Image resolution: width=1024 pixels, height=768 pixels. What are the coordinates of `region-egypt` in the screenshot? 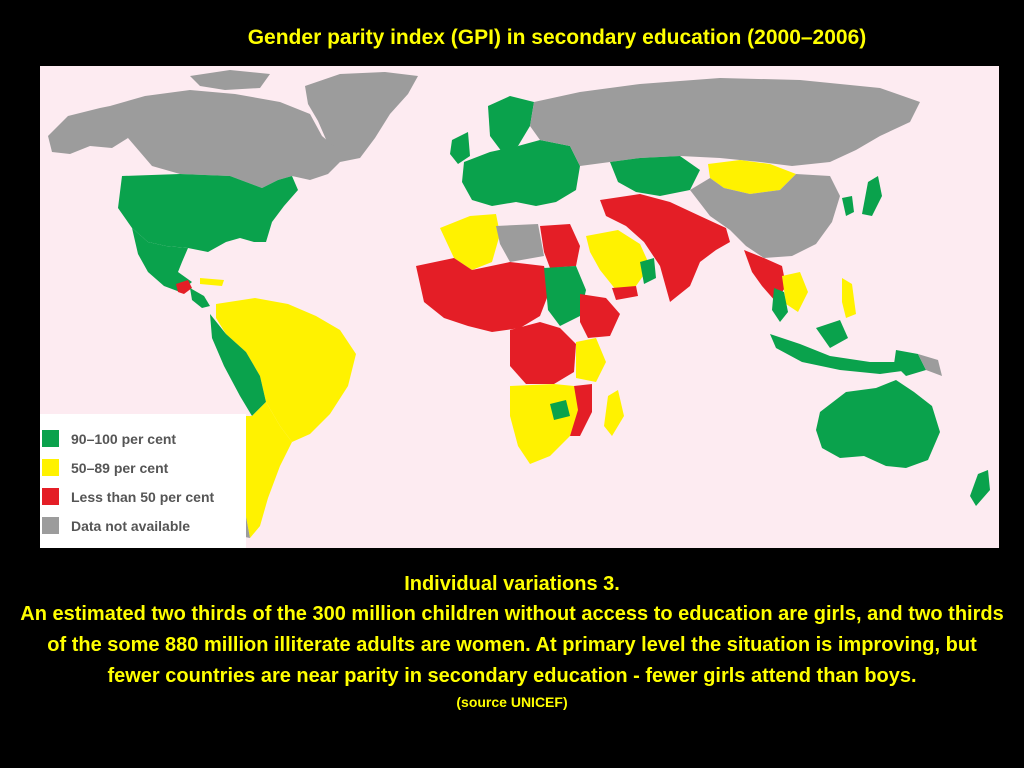 It's located at (560, 246).